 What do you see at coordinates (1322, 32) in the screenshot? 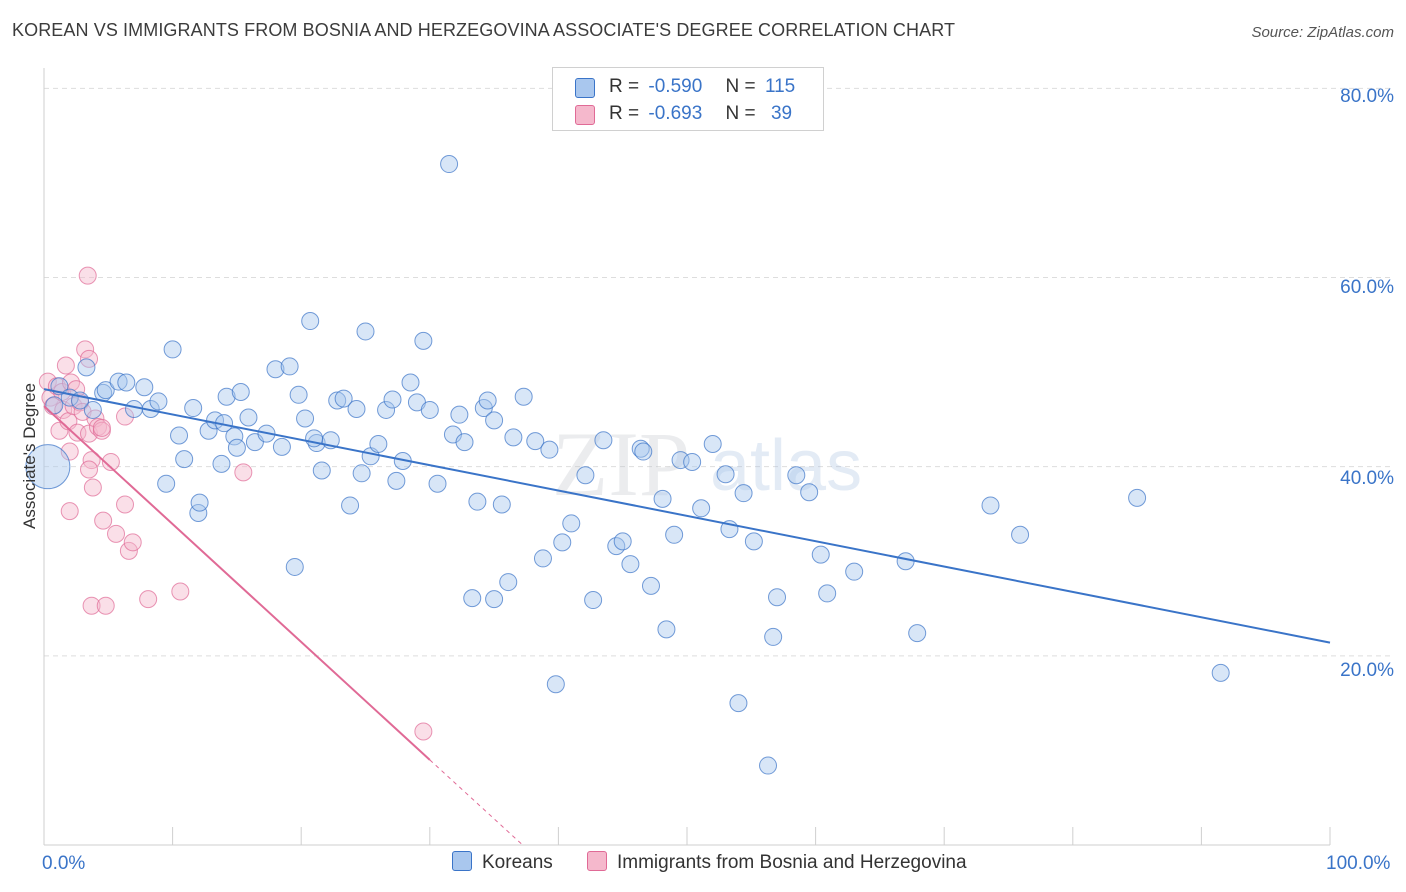
I see `chart-source: Source: ZipAtlas.com` at bounding box center [1322, 32].